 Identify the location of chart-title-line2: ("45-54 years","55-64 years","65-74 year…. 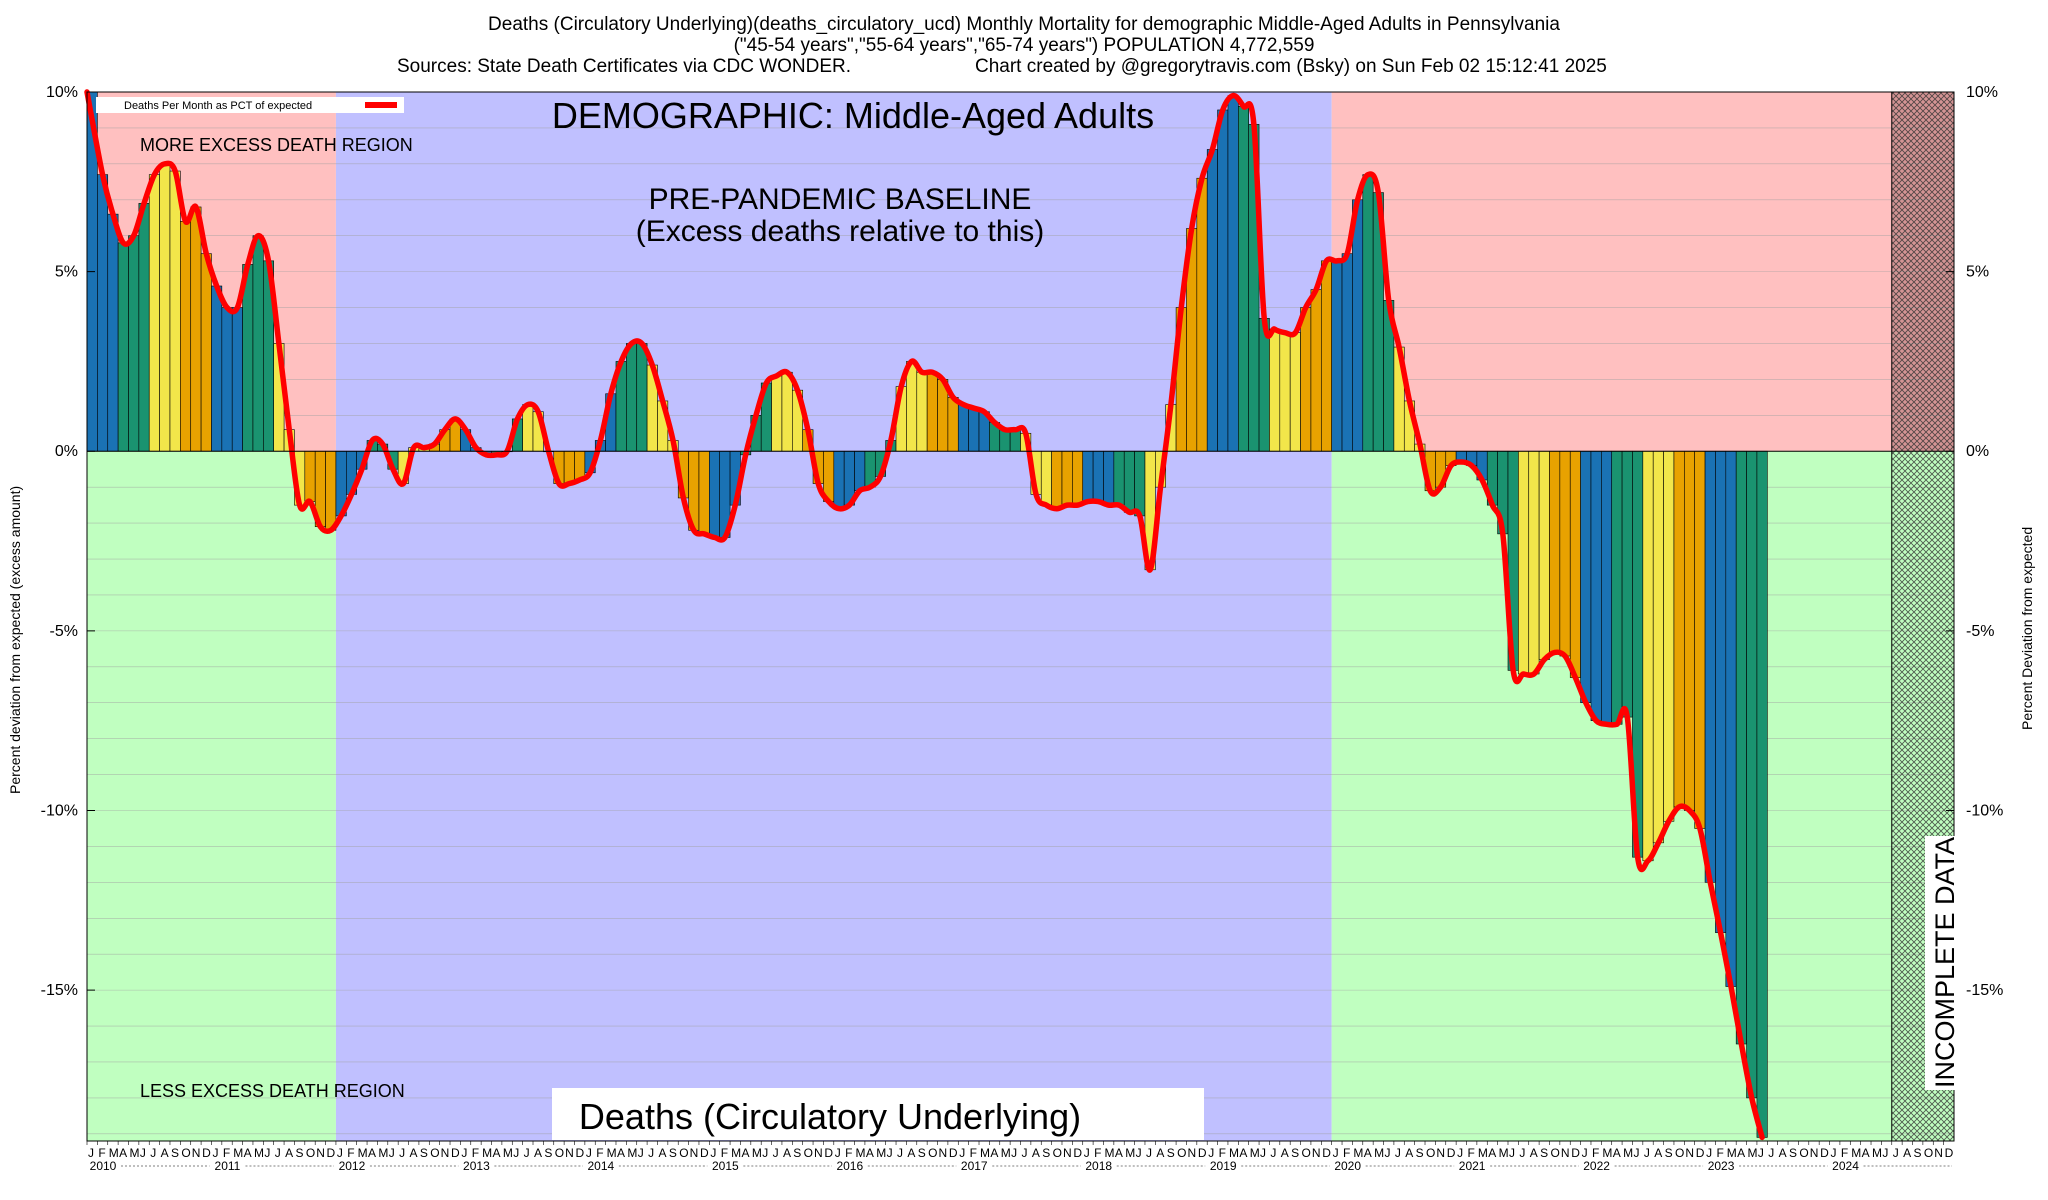
(1024, 45).